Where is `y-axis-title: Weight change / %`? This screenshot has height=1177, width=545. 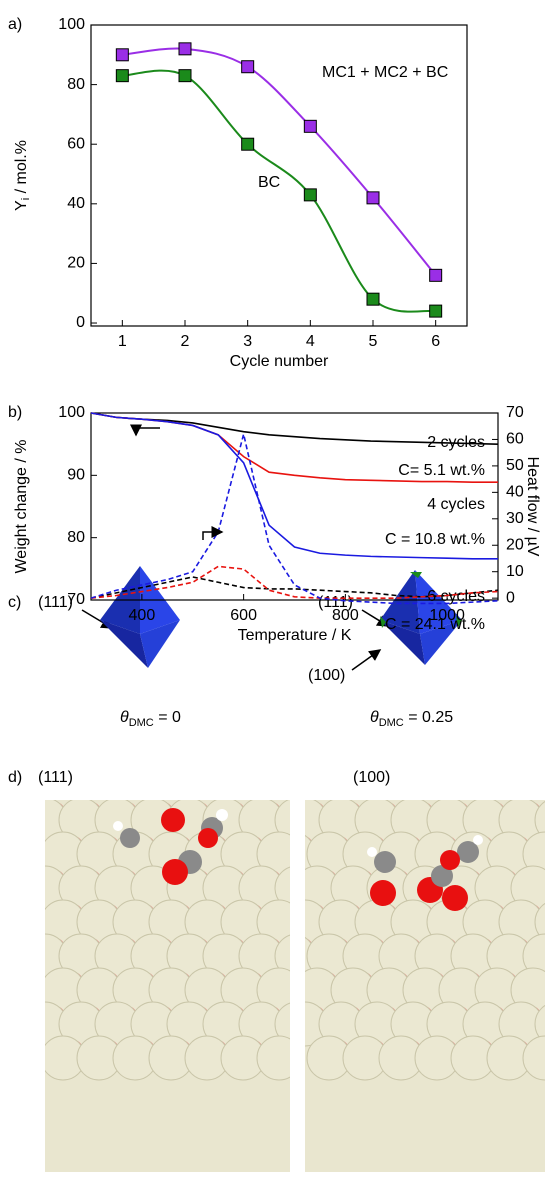 y-axis-title: Weight change / % is located at coordinates (21, 506).